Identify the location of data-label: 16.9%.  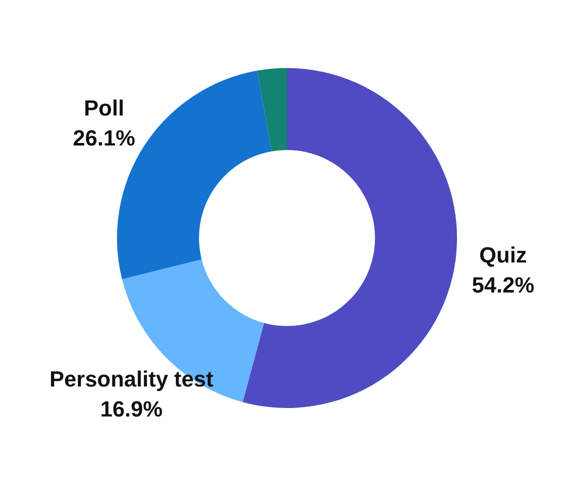
(131, 409).